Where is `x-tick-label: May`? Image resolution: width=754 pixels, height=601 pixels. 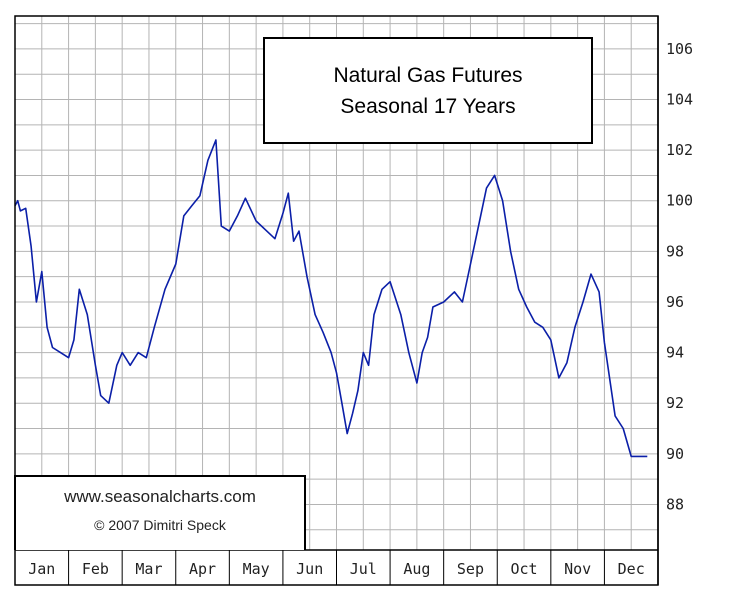 x-tick-label: May is located at coordinates (256, 569).